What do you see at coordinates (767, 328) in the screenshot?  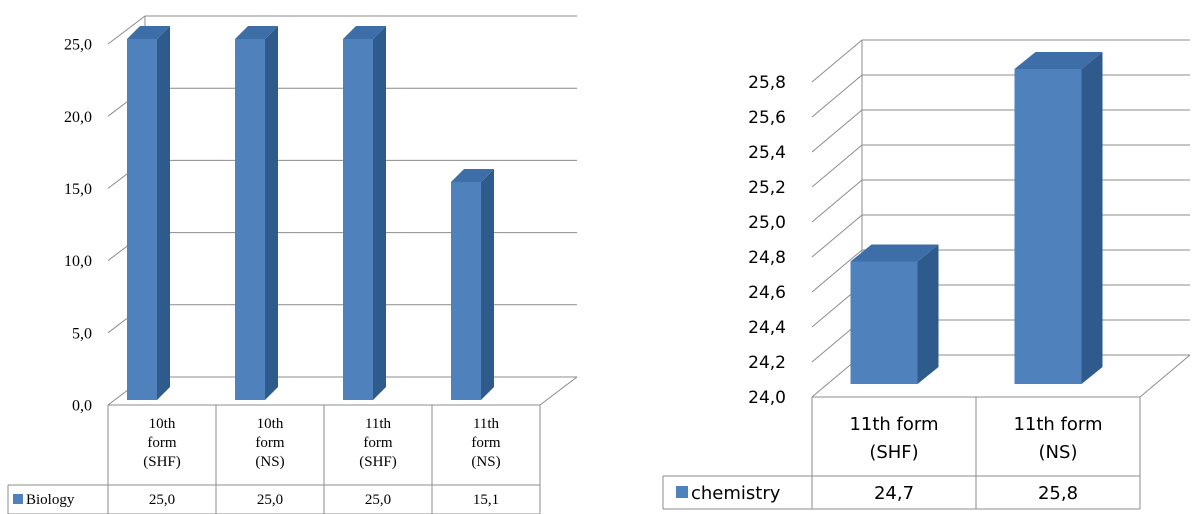 I see `y-tick-label: 24,4` at bounding box center [767, 328].